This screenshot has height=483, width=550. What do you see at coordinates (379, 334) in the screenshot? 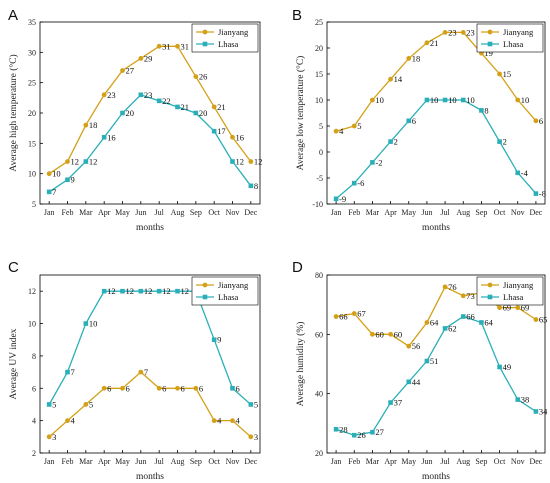
I see `data-label: 60` at bounding box center [379, 334].